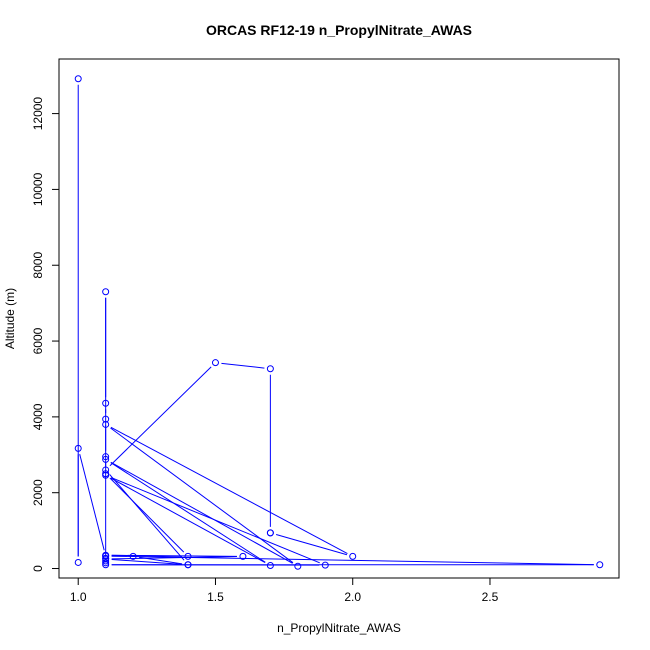 The width and height of the screenshot is (650, 650). I want to click on x-tick-label: 1.0, so click(78, 597).